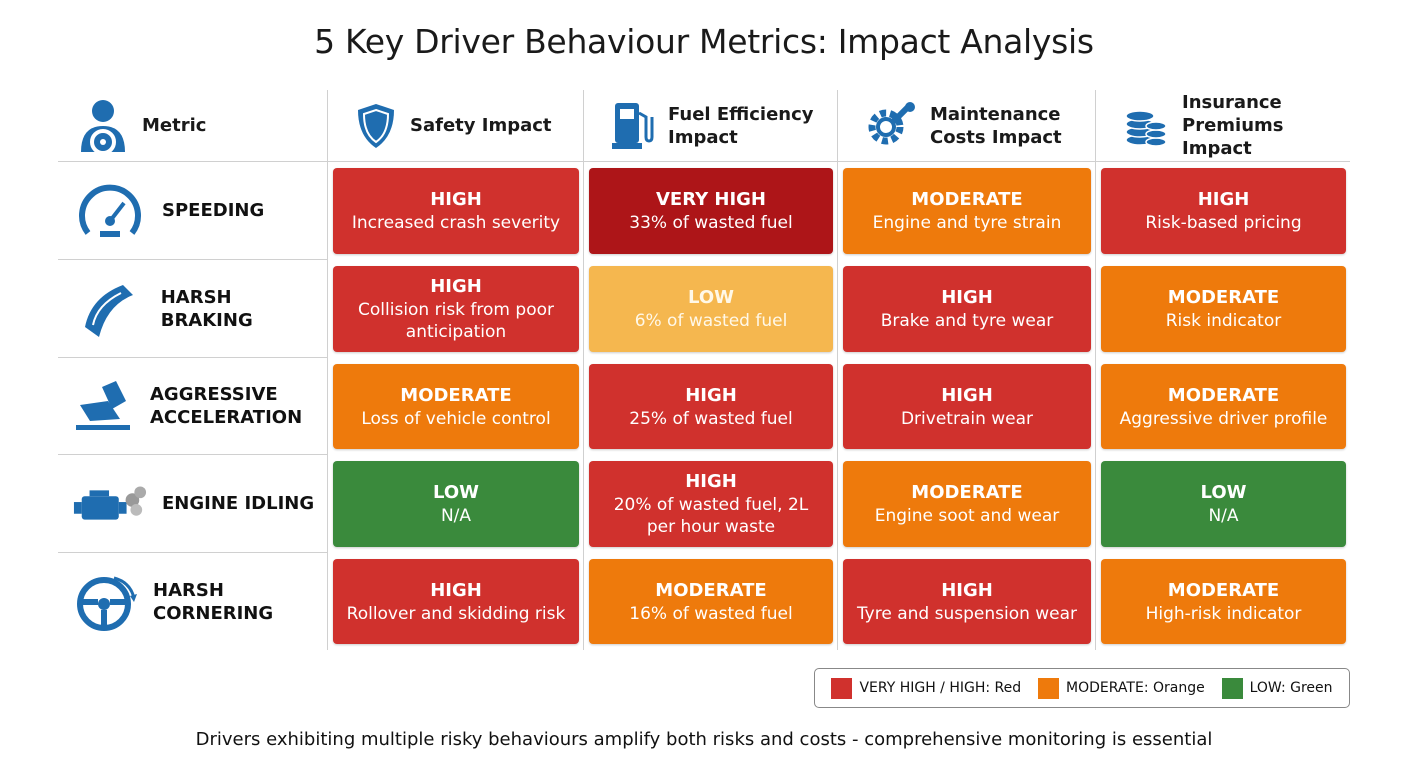 The image size is (1408, 768). I want to click on impact-cell: MODERATE 16% of wasted fuel, so click(710, 601).